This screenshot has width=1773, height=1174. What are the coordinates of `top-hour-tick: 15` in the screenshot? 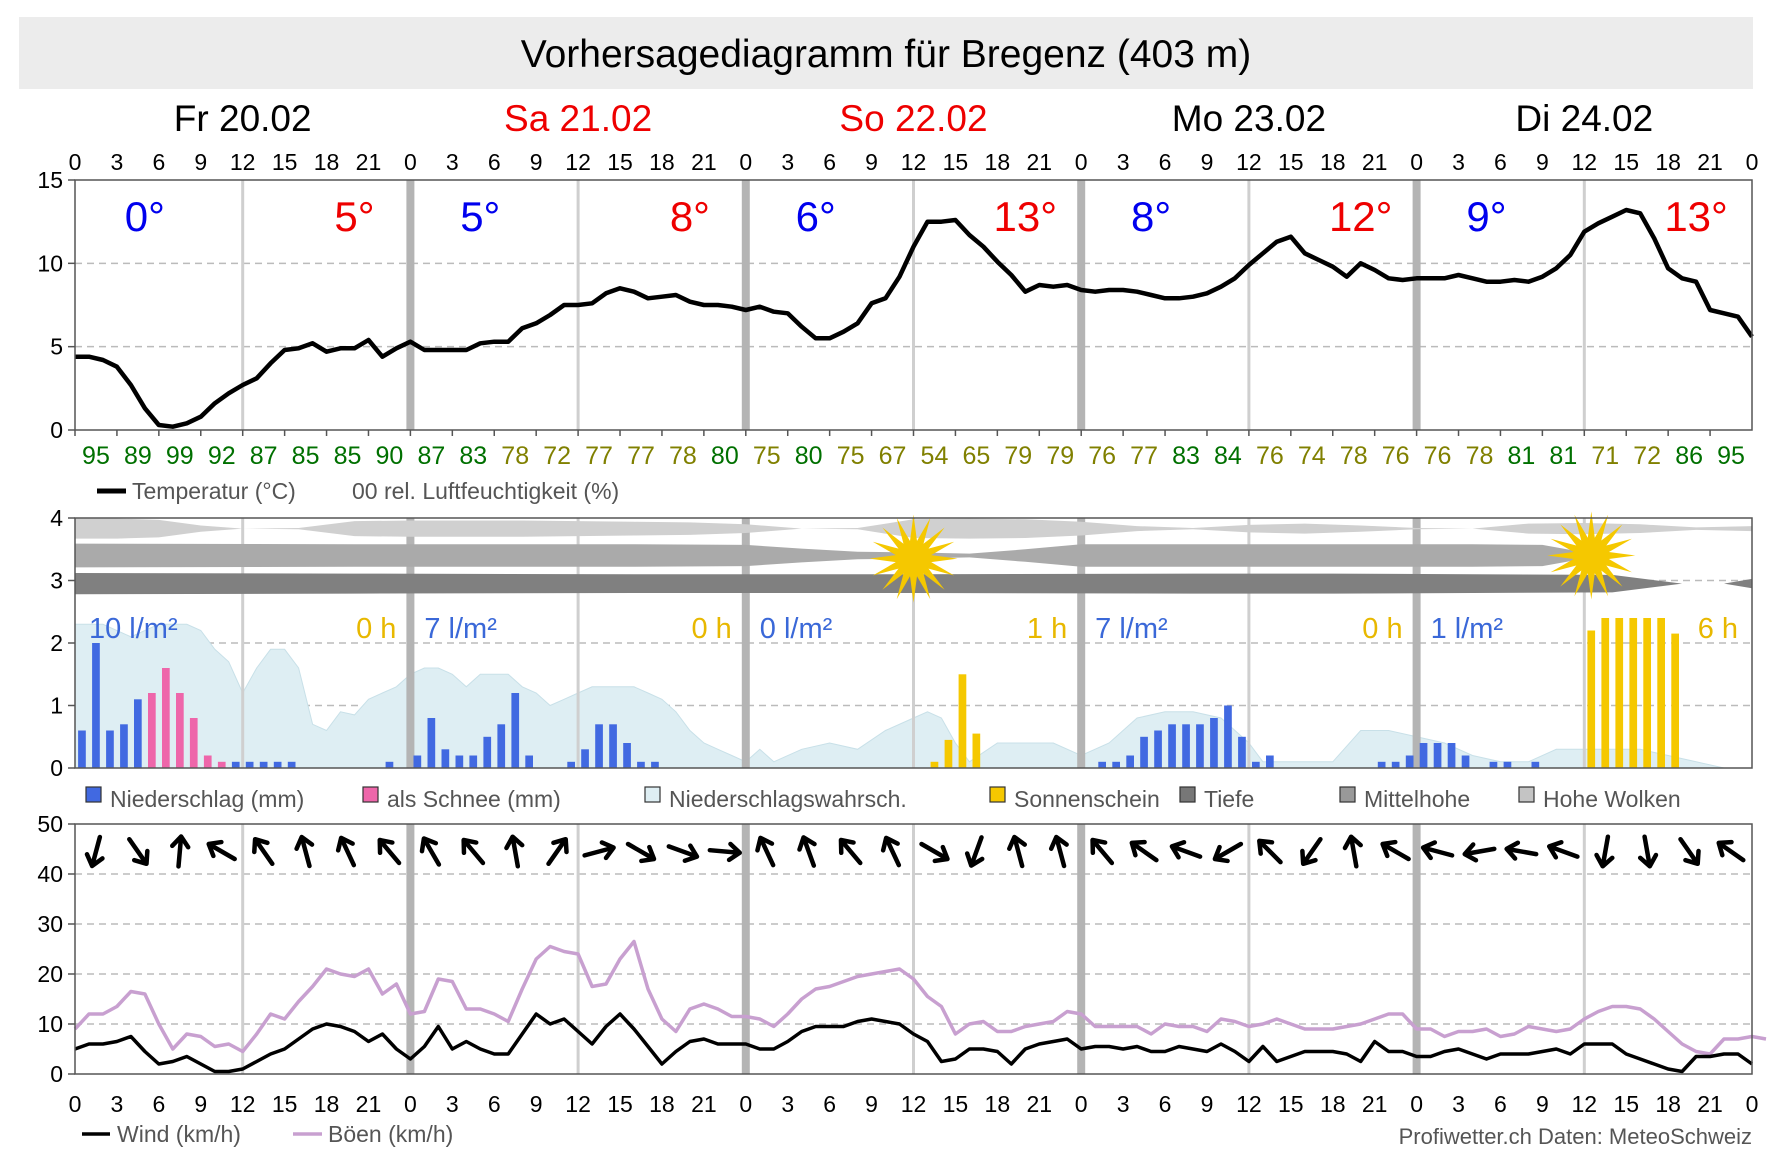 It's located at (1626, 162).